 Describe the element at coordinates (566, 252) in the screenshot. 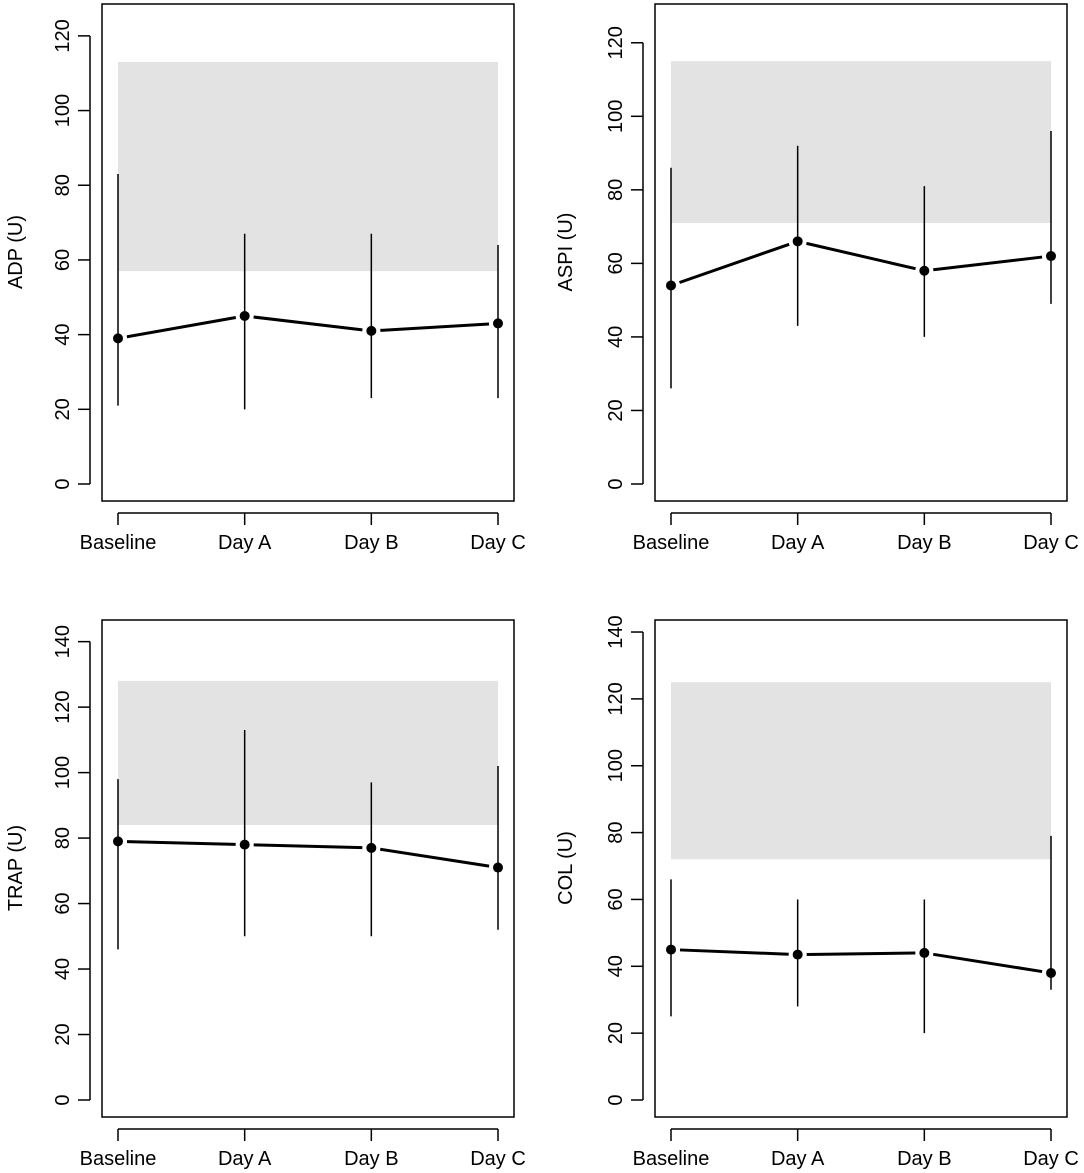

I see `y-axis-title: ASPI (U)` at that location.